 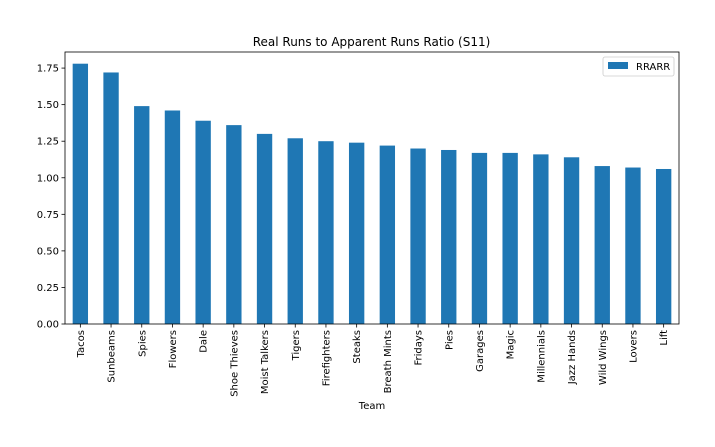 I want to click on bar-lift, so click(x=663, y=246).